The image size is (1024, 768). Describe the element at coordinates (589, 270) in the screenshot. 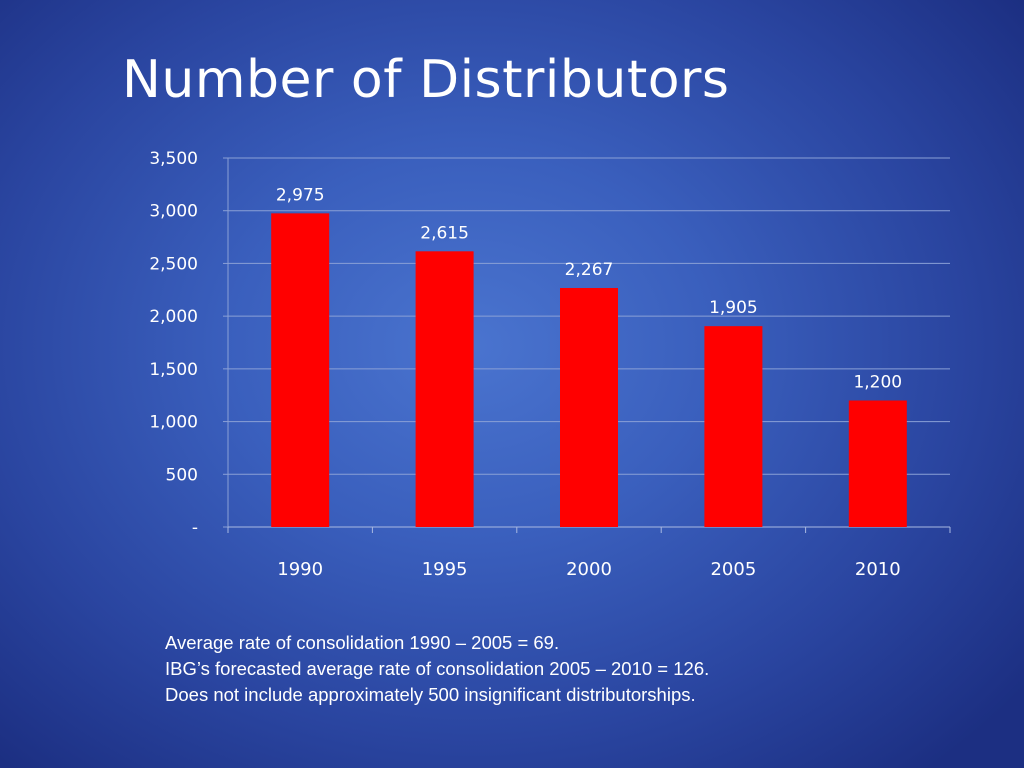

I see `data-label: 2,267` at that location.